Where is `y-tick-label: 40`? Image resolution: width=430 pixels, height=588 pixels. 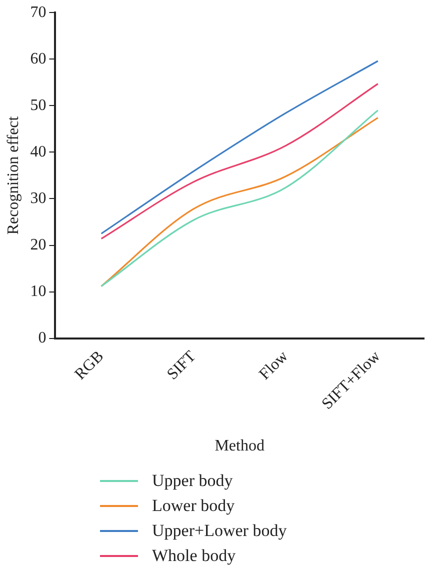
y-tick-label: 40 is located at coordinates (38, 151).